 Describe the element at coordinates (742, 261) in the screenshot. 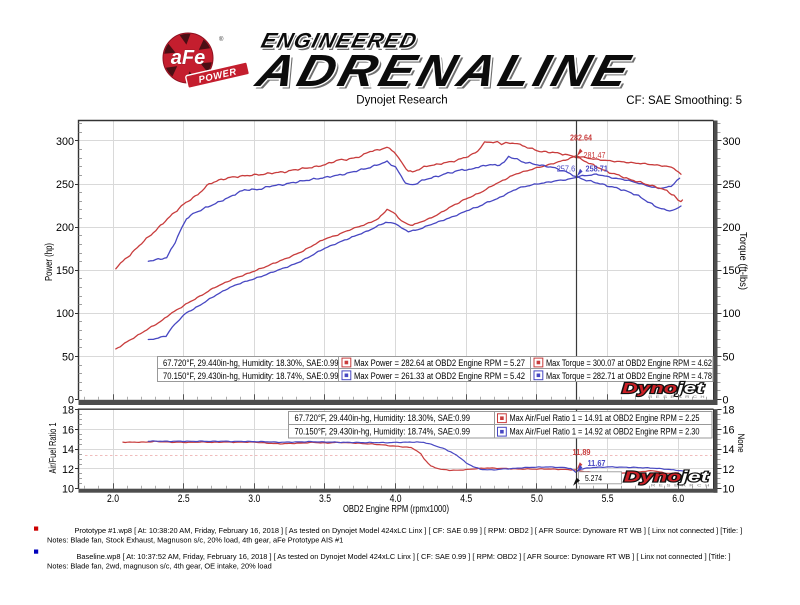

I see `svg-text: Torque (ft-lbs)` at that location.